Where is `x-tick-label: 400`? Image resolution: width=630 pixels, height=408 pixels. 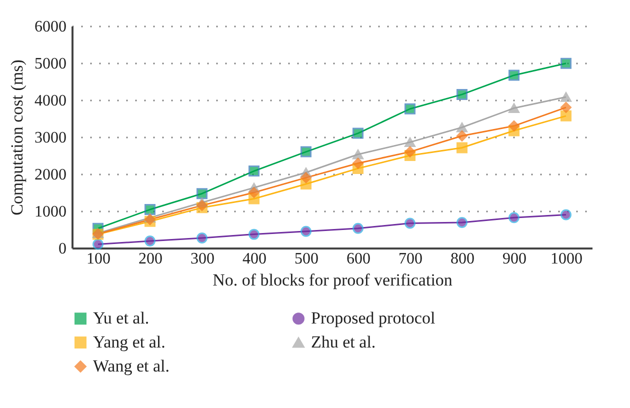 x-tick-label: 400 is located at coordinates (254, 259).